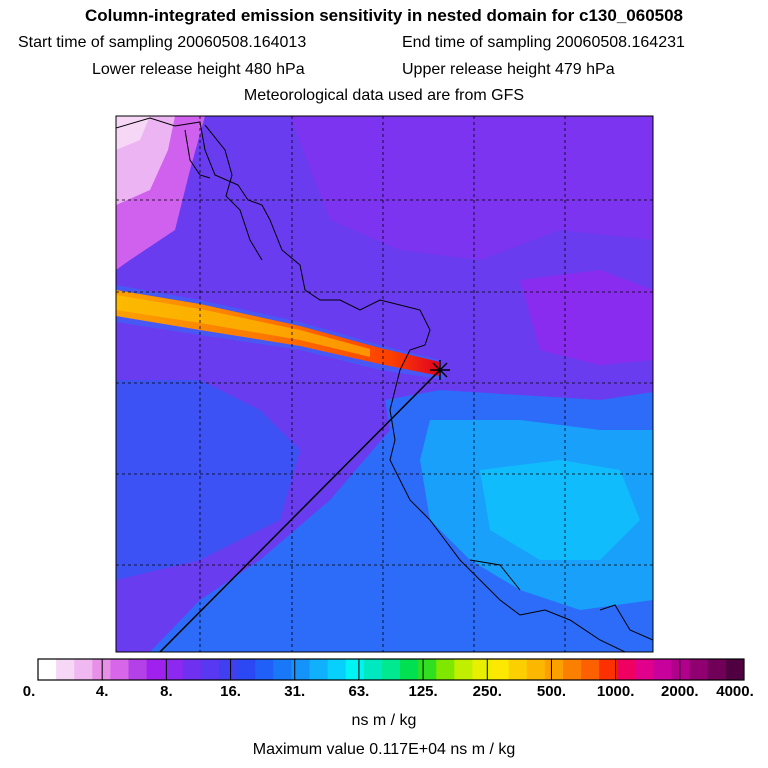 This screenshot has height=768, width=768. What do you see at coordinates (295, 691) in the screenshot?
I see `colorbar-tick-label: 31.` at bounding box center [295, 691].